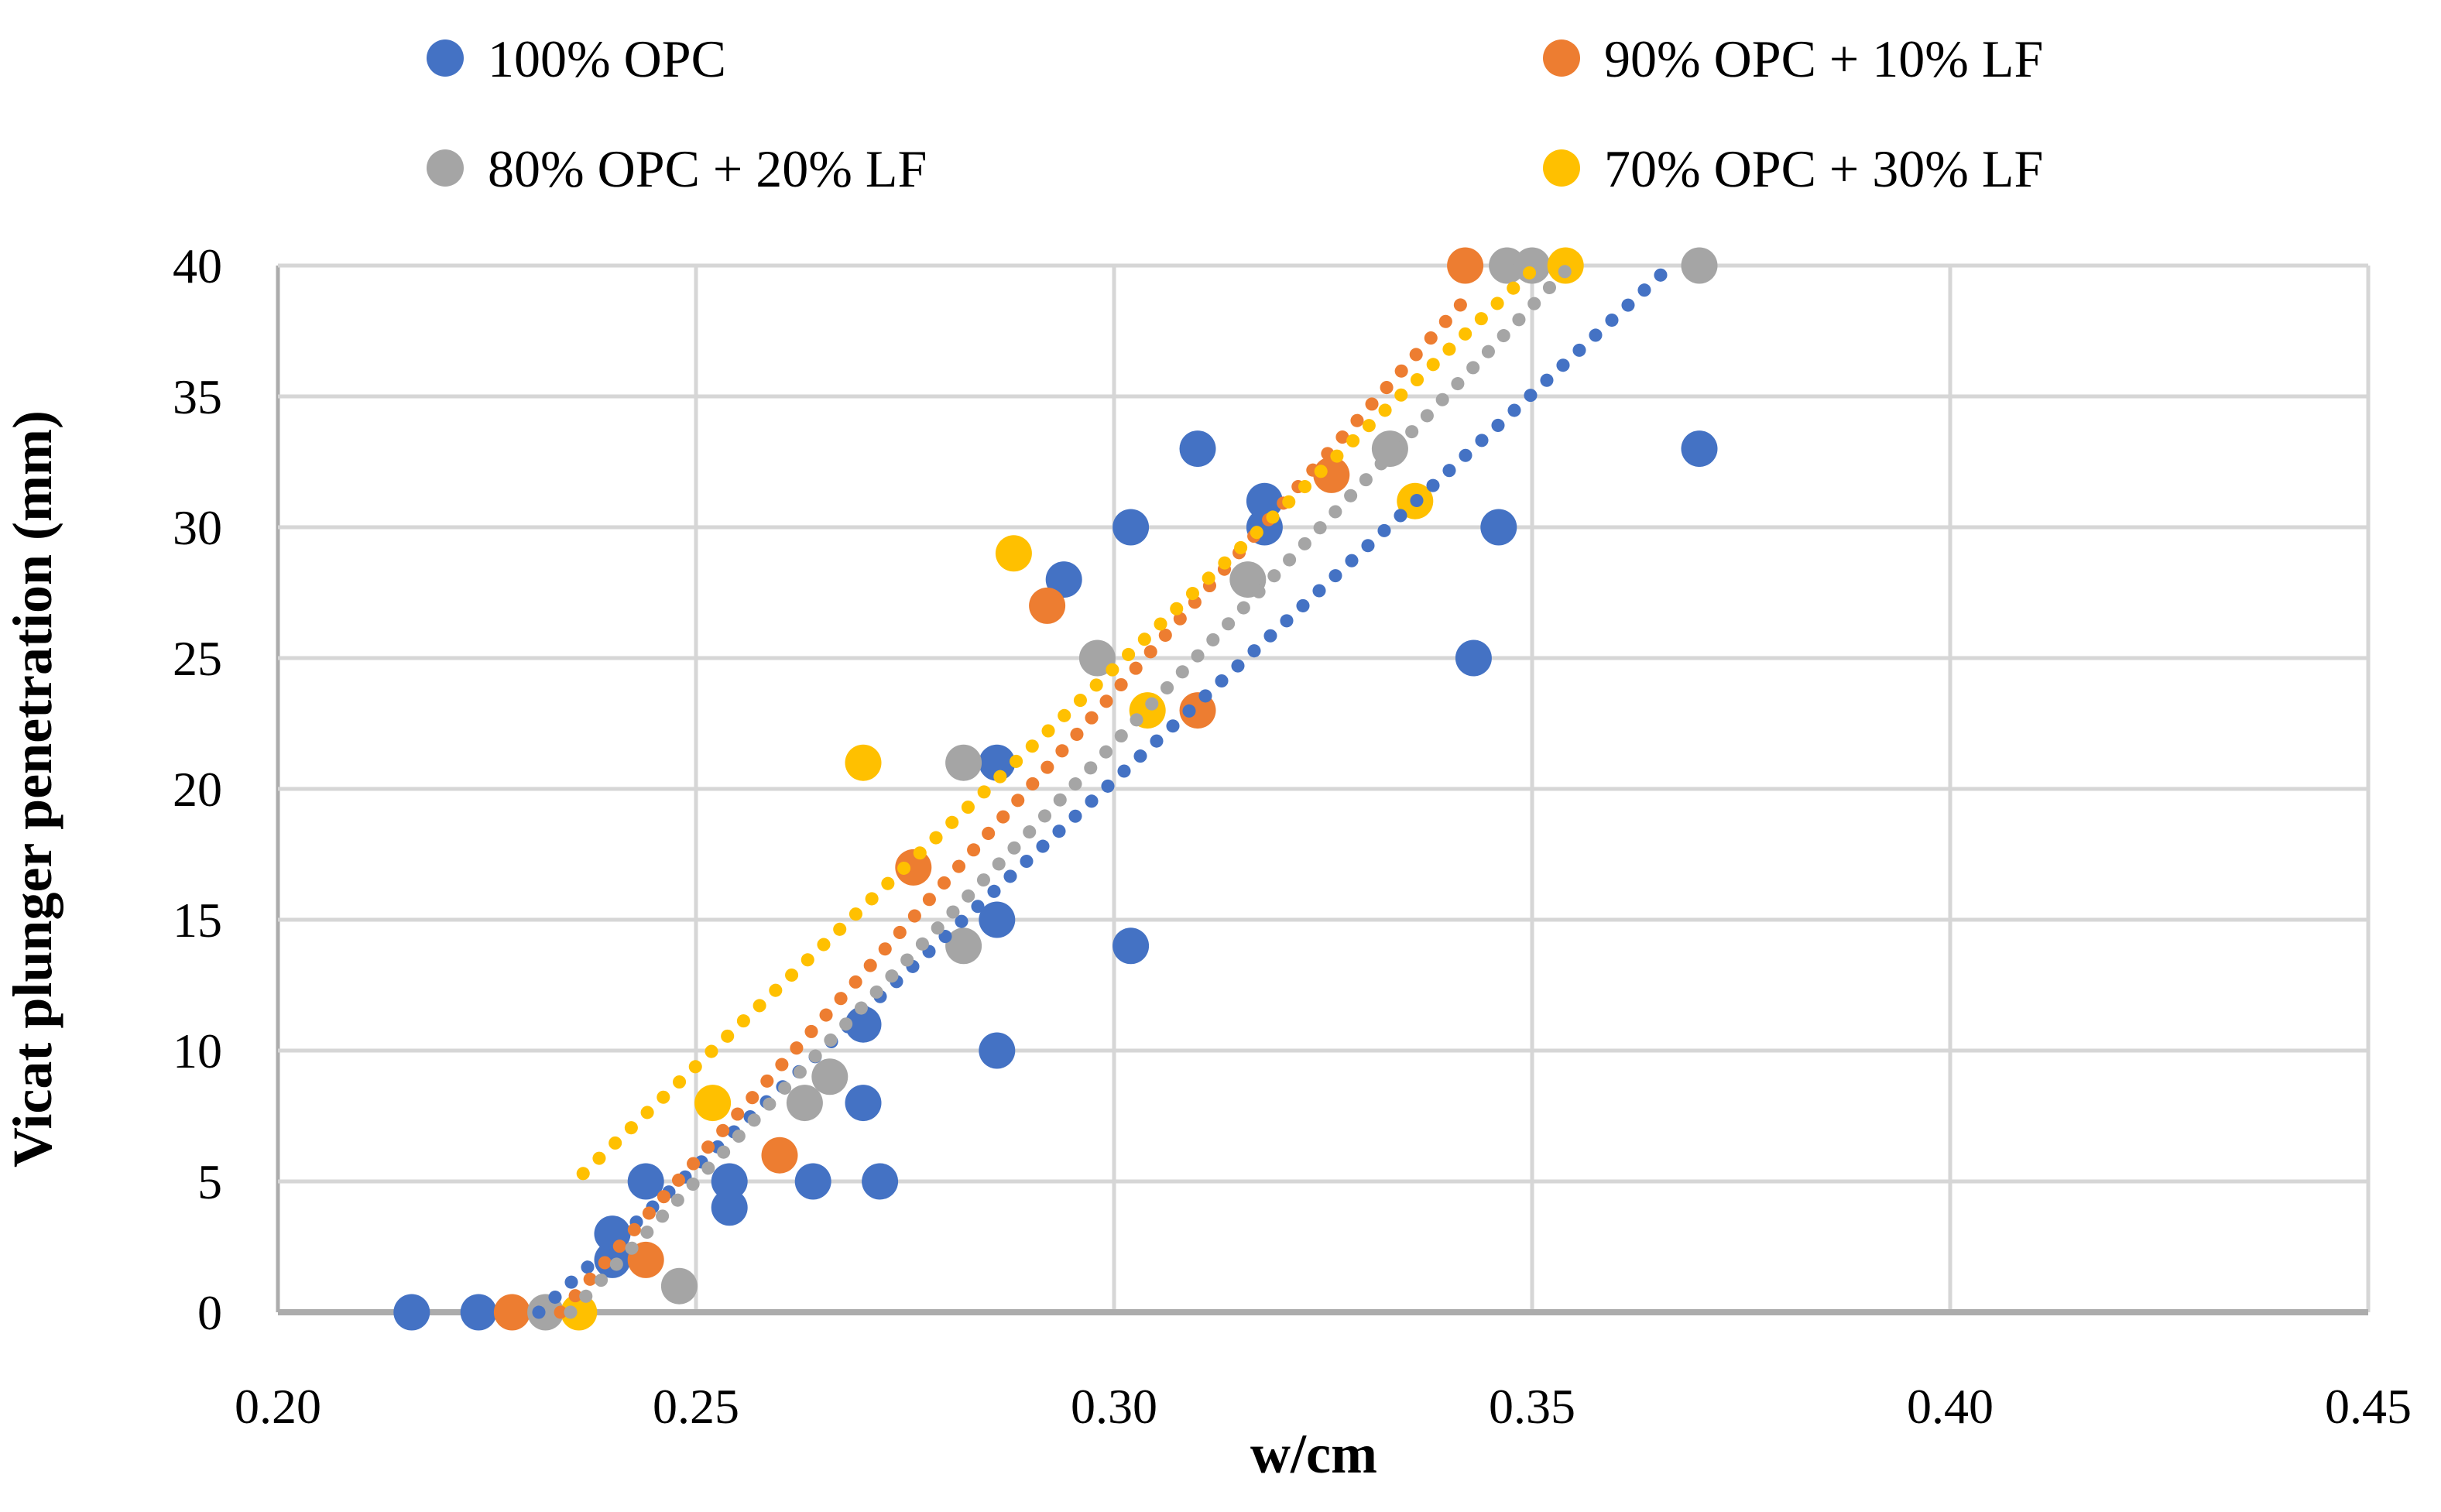 This screenshot has height=1512, width=2441. I want to click on x-tick-label: 0.30, so click(1114, 1406).